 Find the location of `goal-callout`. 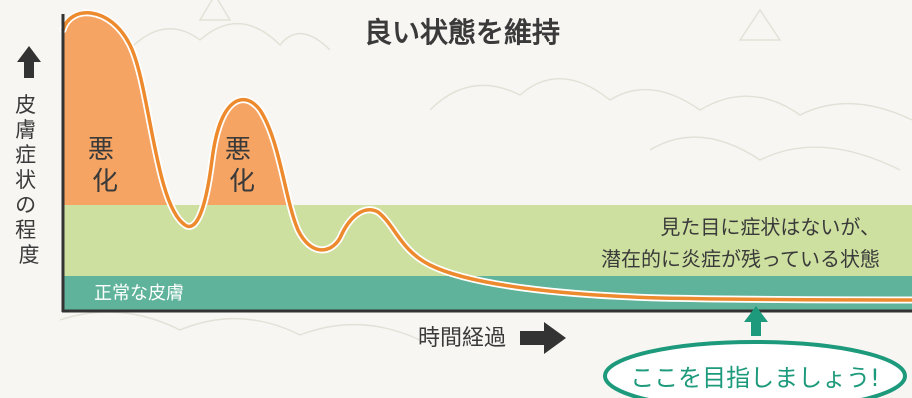

goal-callout is located at coordinates (755, 369).